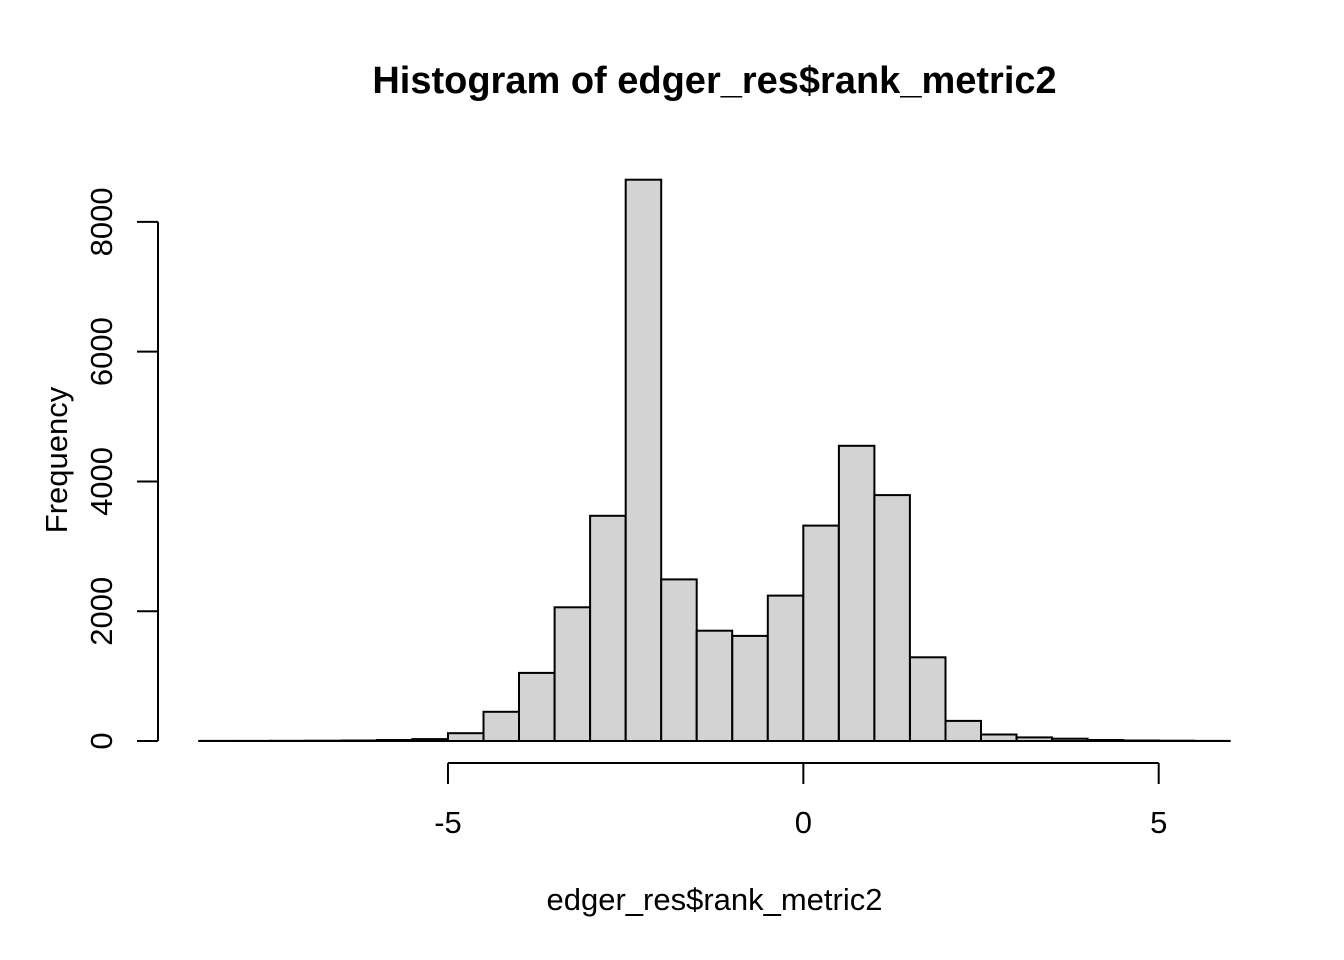  Describe the element at coordinates (101, 481) in the screenshot. I see `y-tick-label: 4000` at that location.